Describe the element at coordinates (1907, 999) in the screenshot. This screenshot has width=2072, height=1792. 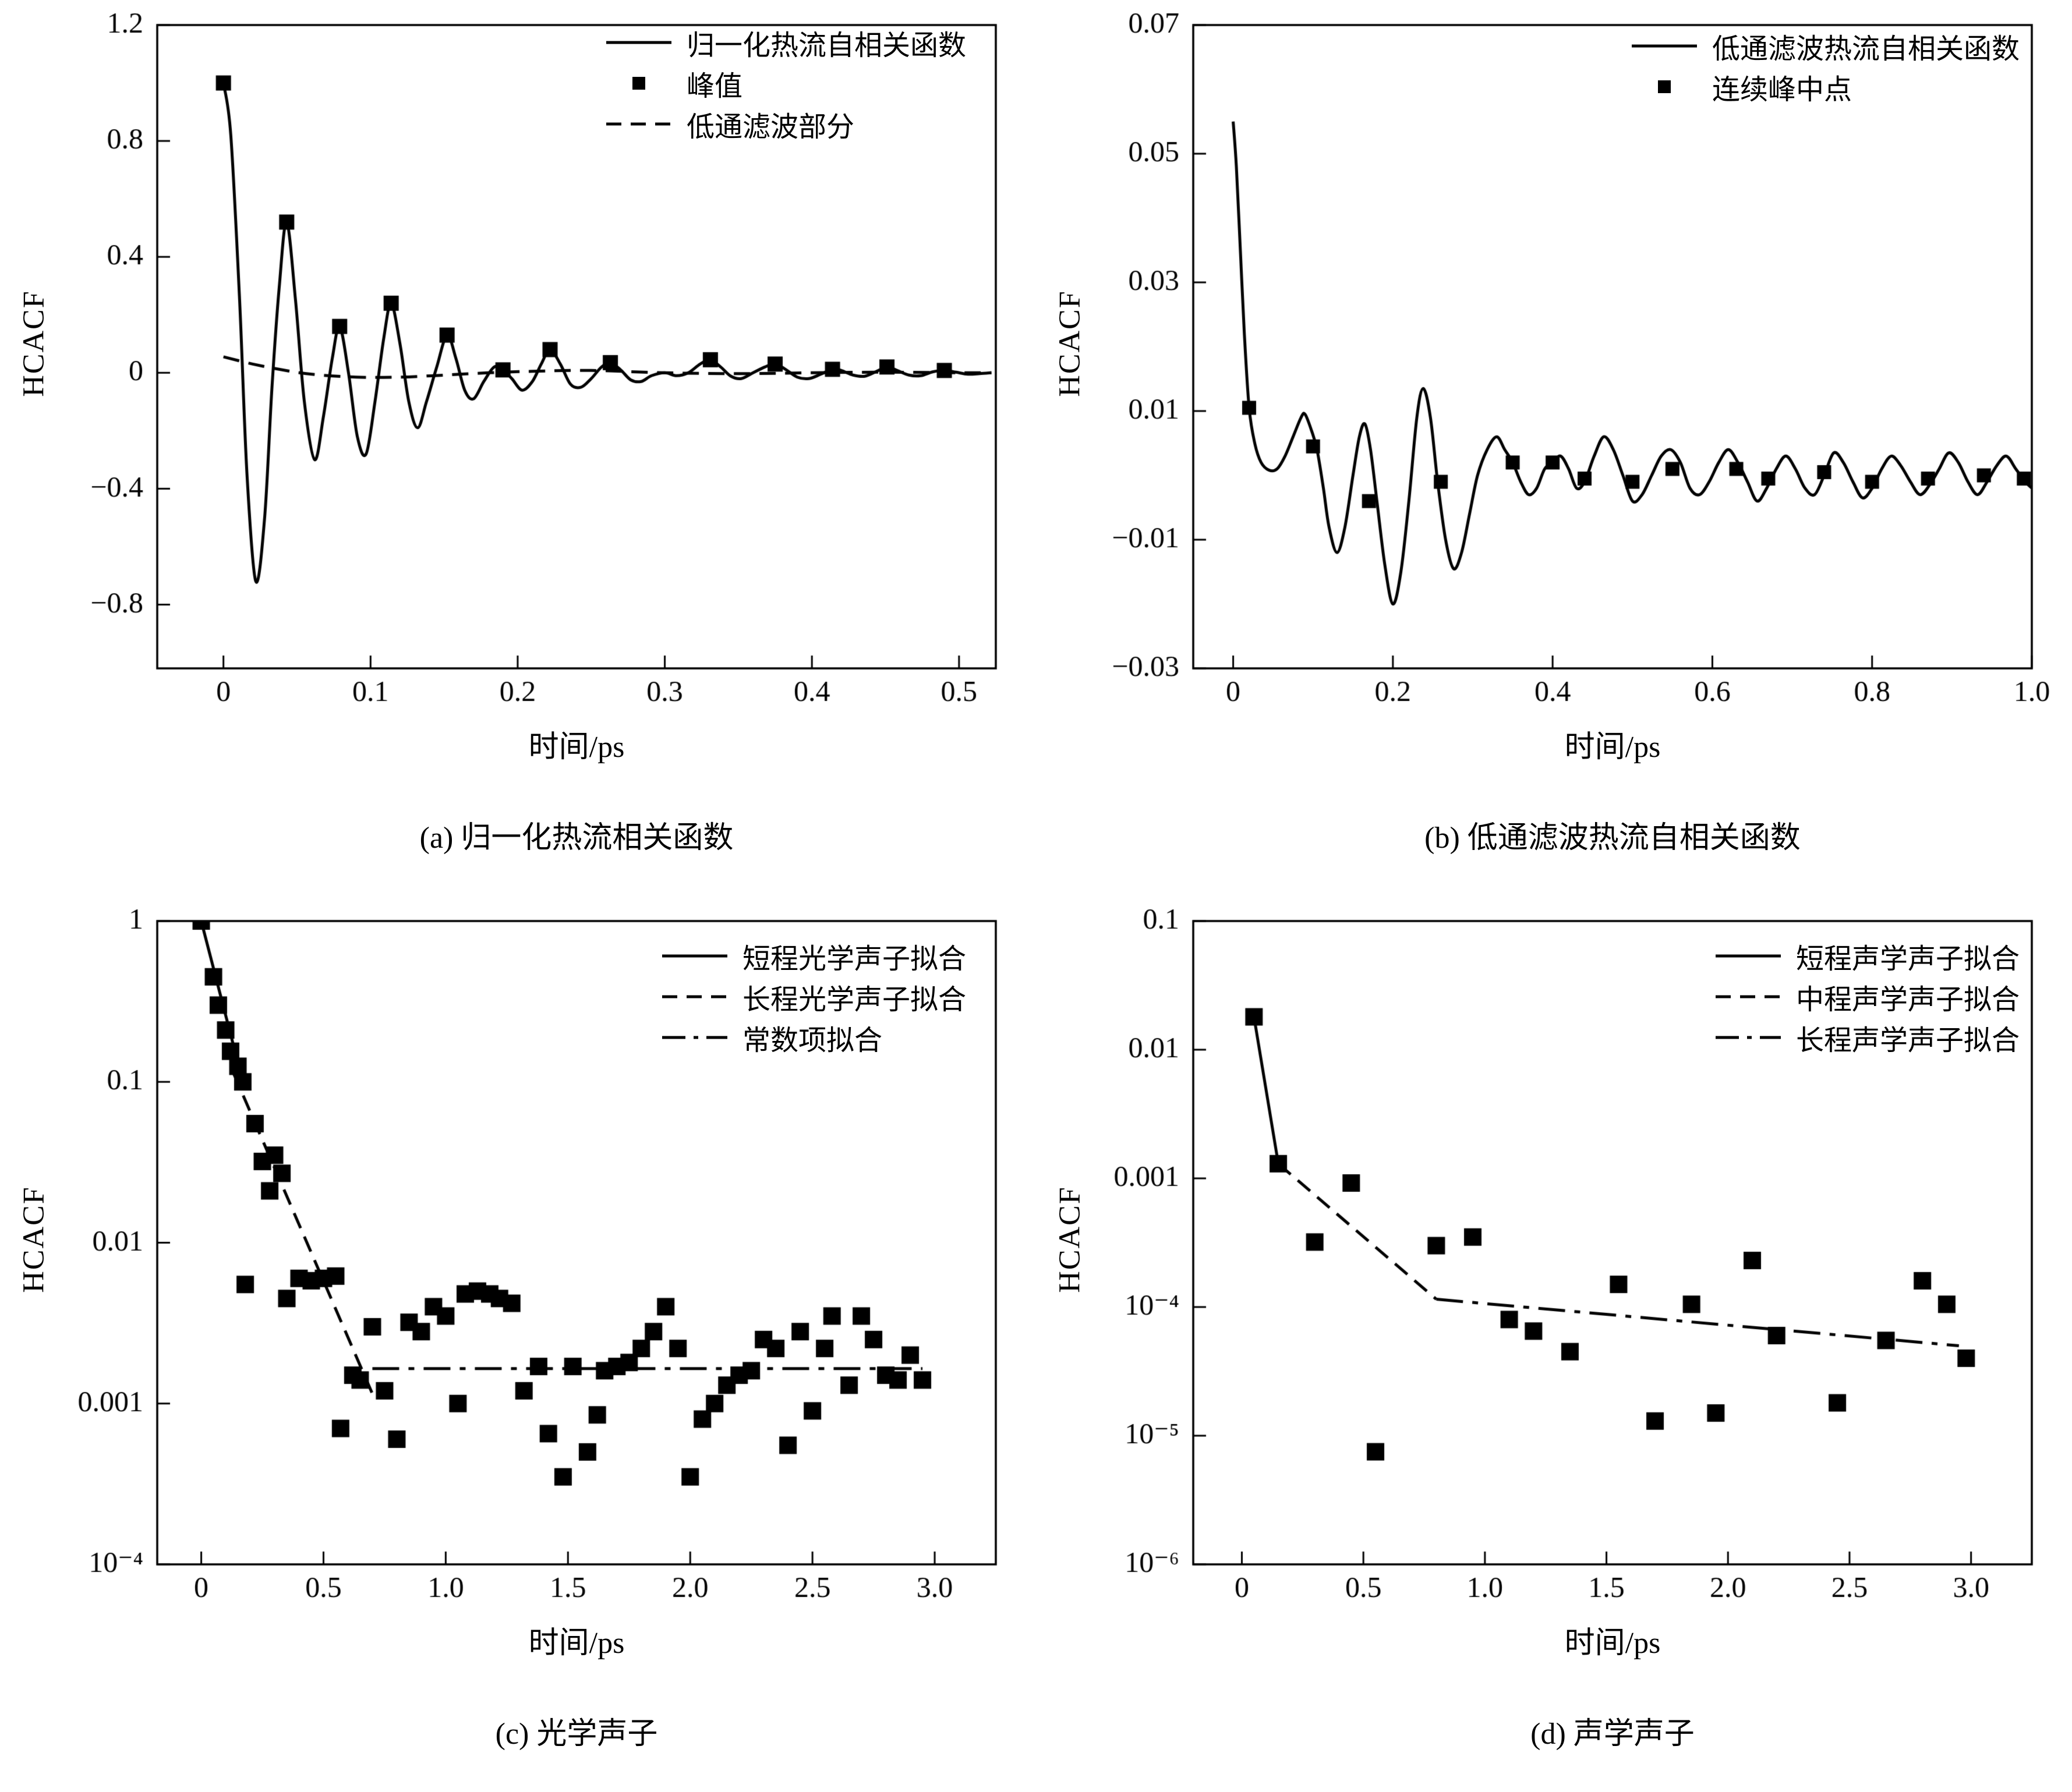
I see `legend-label: 中程声学声子拟合` at that location.